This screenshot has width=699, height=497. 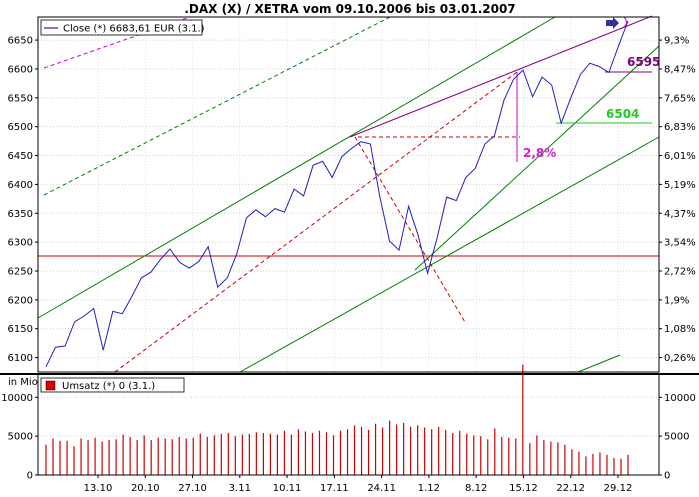 I want to click on price-tick-label: 6600, so click(x=20, y=69).